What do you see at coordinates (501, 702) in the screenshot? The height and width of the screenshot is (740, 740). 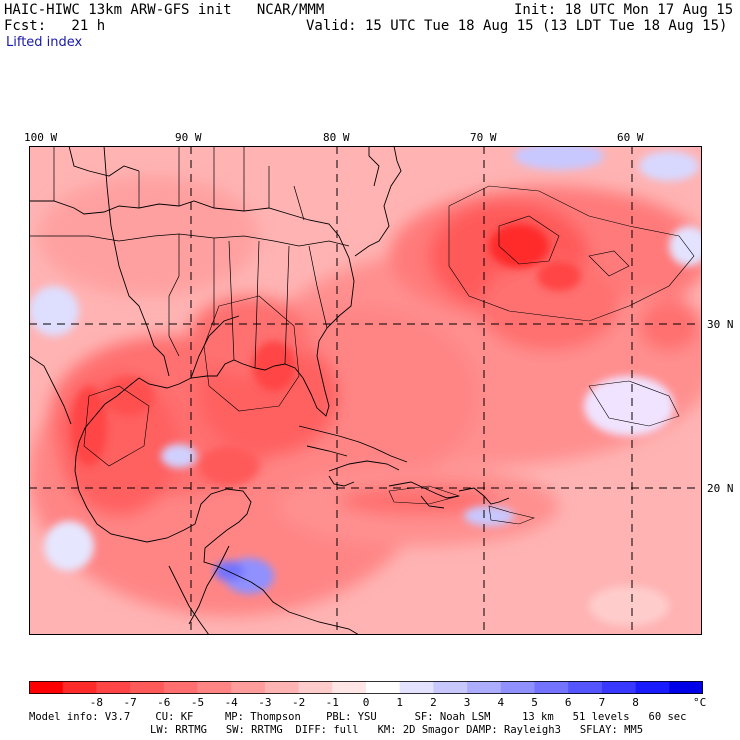 I see `colorbar-tick-label: 4` at bounding box center [501, 702].